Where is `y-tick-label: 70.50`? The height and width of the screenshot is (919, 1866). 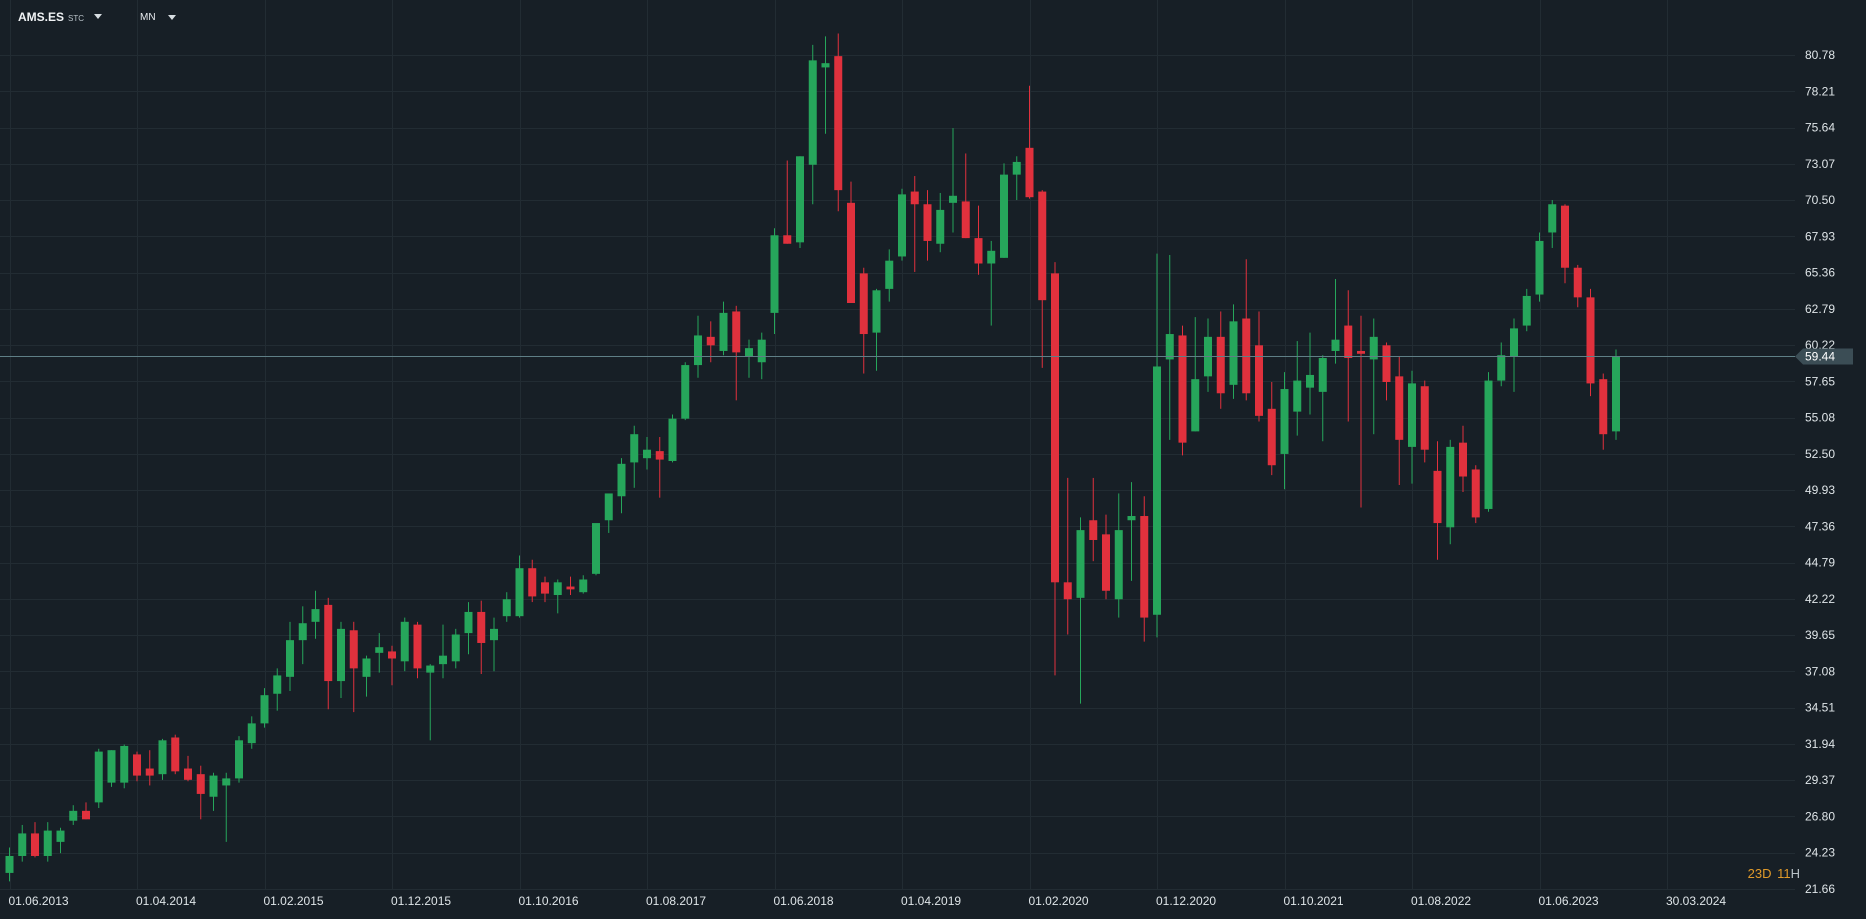
y-tick-label: 70.50 is located at coordinates (1820, 200).